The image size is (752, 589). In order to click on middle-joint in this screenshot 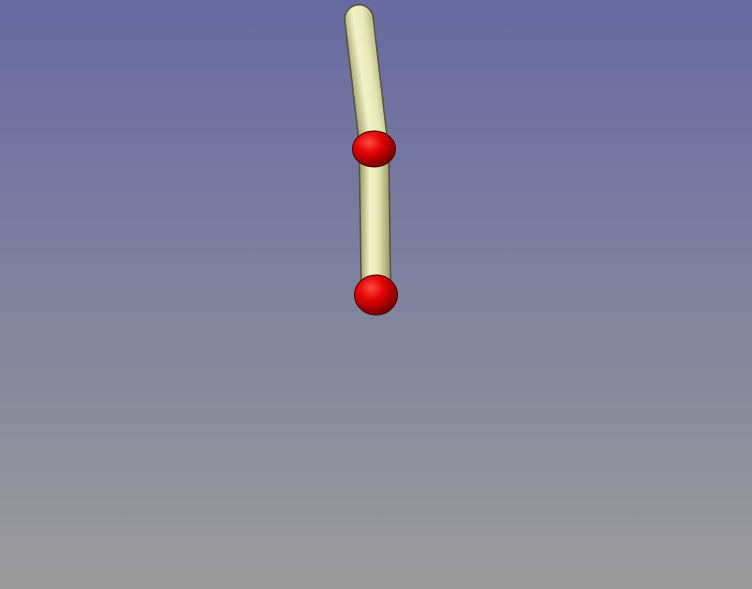, I will do `click(374, 149)`.